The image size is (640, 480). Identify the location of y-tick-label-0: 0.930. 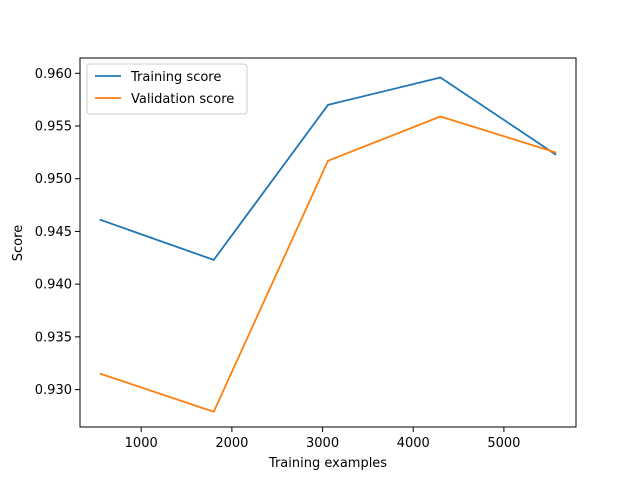
(53, 390).